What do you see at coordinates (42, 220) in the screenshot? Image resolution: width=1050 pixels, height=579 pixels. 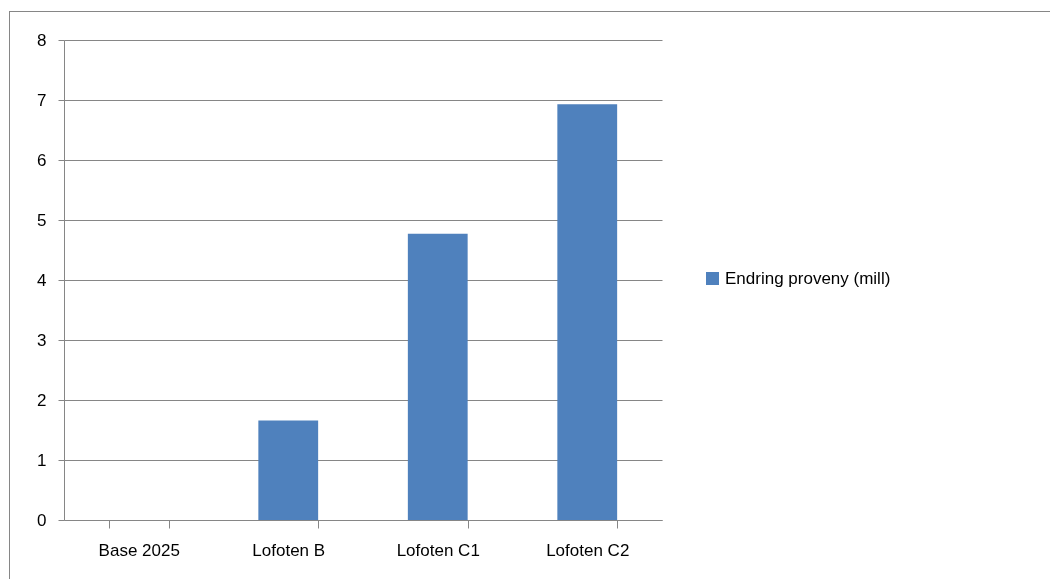 I see `y-tick-label: 5` at bounding box center [42, 220].